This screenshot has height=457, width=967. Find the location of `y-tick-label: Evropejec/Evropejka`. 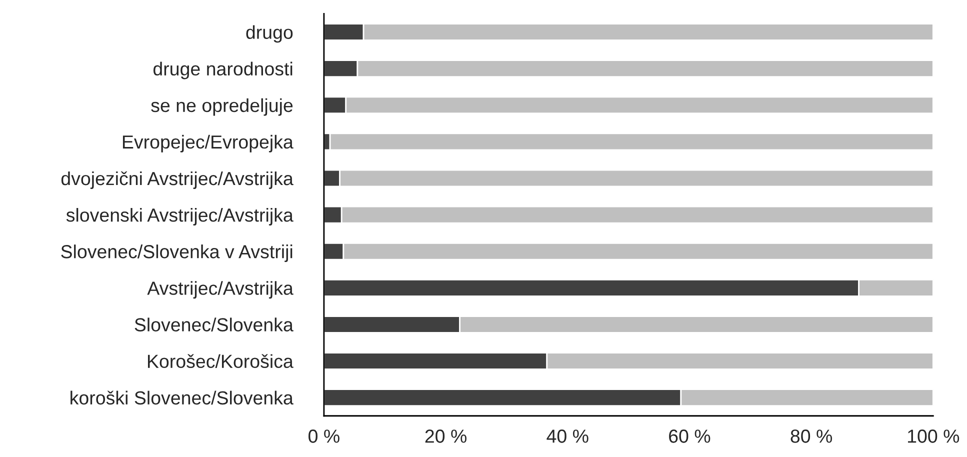

y-tick-label: Evropejec/Evropejka is located at coordinates (208, 143).